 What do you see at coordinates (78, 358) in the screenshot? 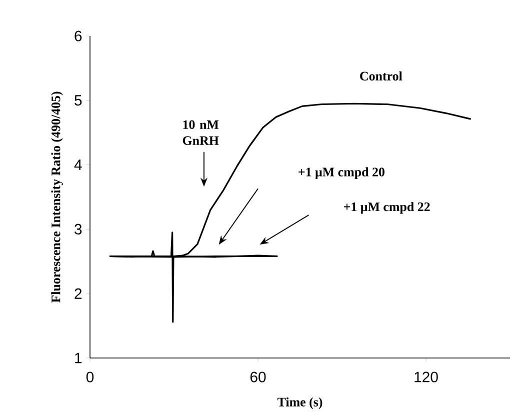
I see `y-tick-label: 1` at bounding box center [78, 358].